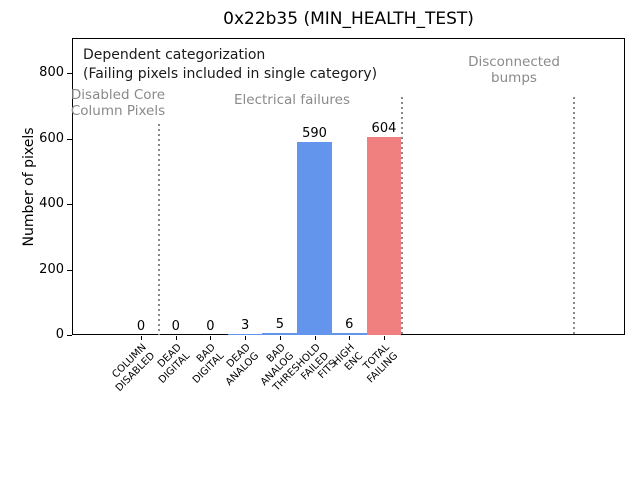 The image size is (640, 480). I want to click on region-label-disconnected-bumps: Disconnected bumps, so click(514, 70).